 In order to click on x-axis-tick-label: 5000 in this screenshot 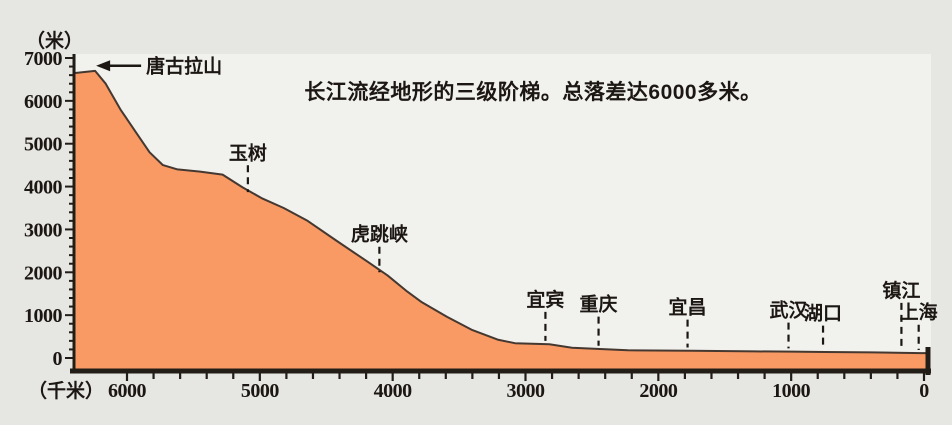, I will do `click(260, 391)`.